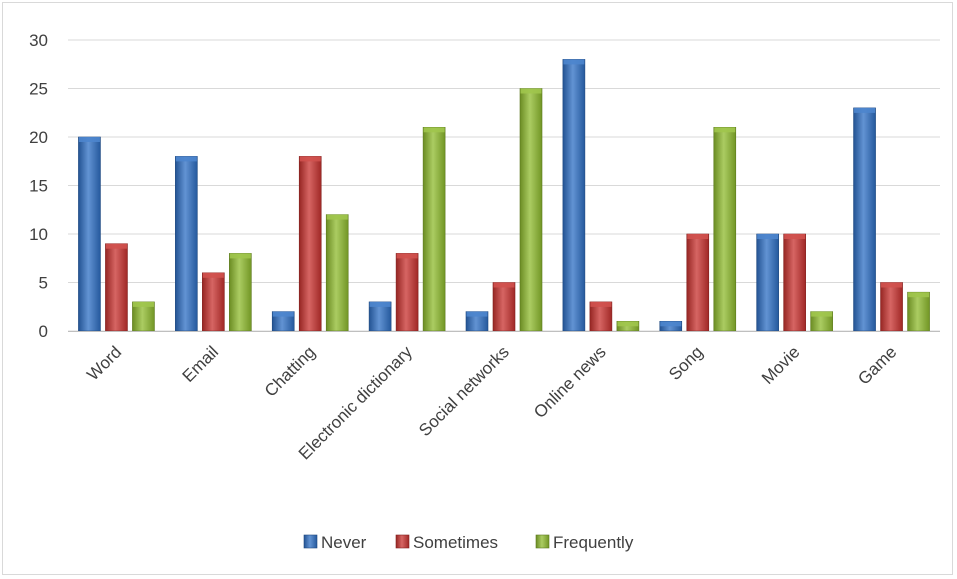  What do you see at coordinates (407, 292) in the screenshot?
I see `bar-sometimes-electronic-dictionary` at bounding box center [407, 292].